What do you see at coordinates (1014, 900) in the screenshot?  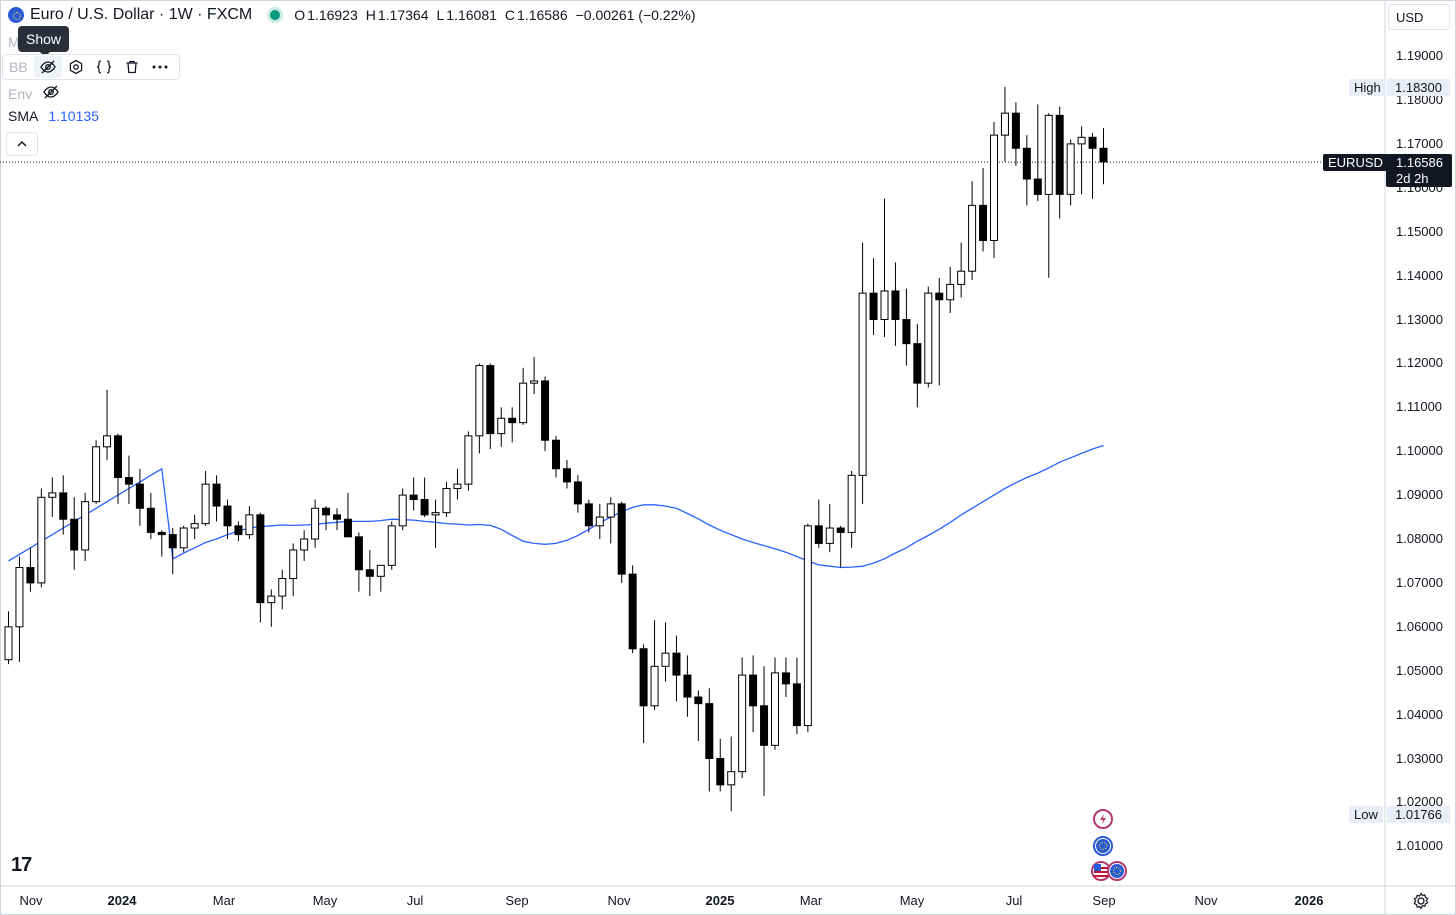 I see `time-tick-label: Jul` at bounding box center [1014, 900].